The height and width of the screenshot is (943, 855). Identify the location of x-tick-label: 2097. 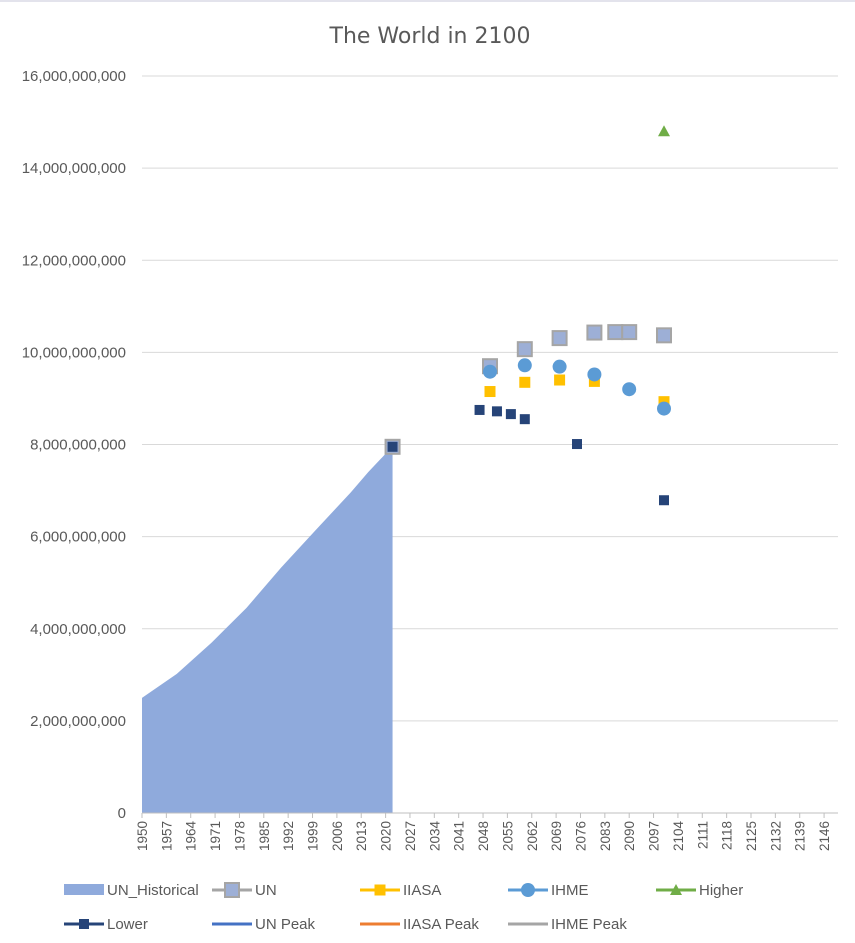
(654, 836).